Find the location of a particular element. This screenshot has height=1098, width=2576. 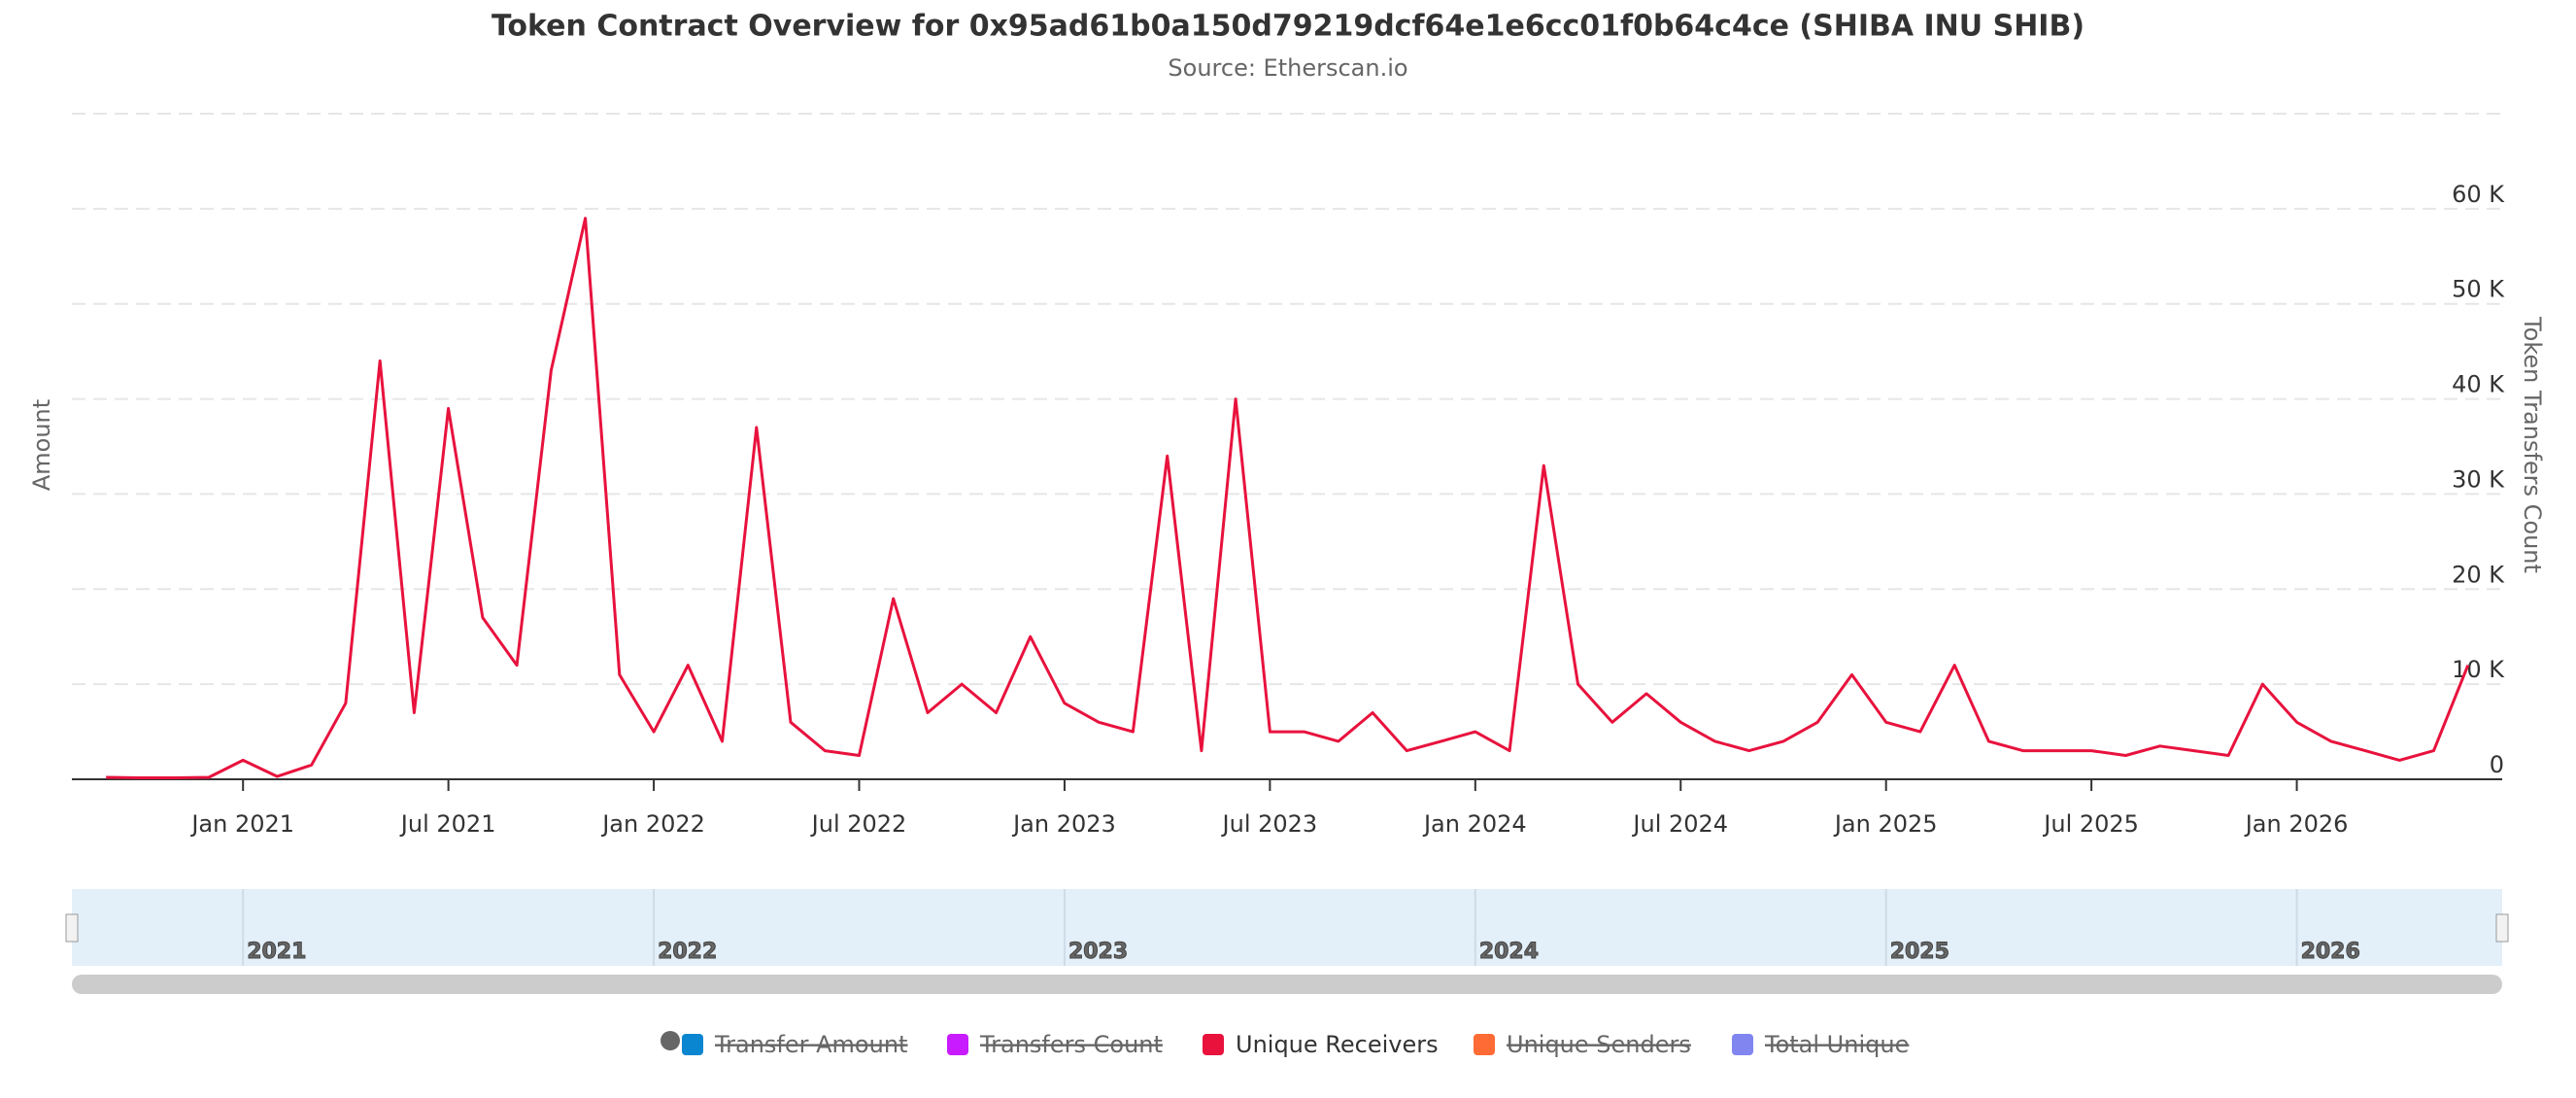

y-tick-label: 40 K is located at coordinates (2478, 384).